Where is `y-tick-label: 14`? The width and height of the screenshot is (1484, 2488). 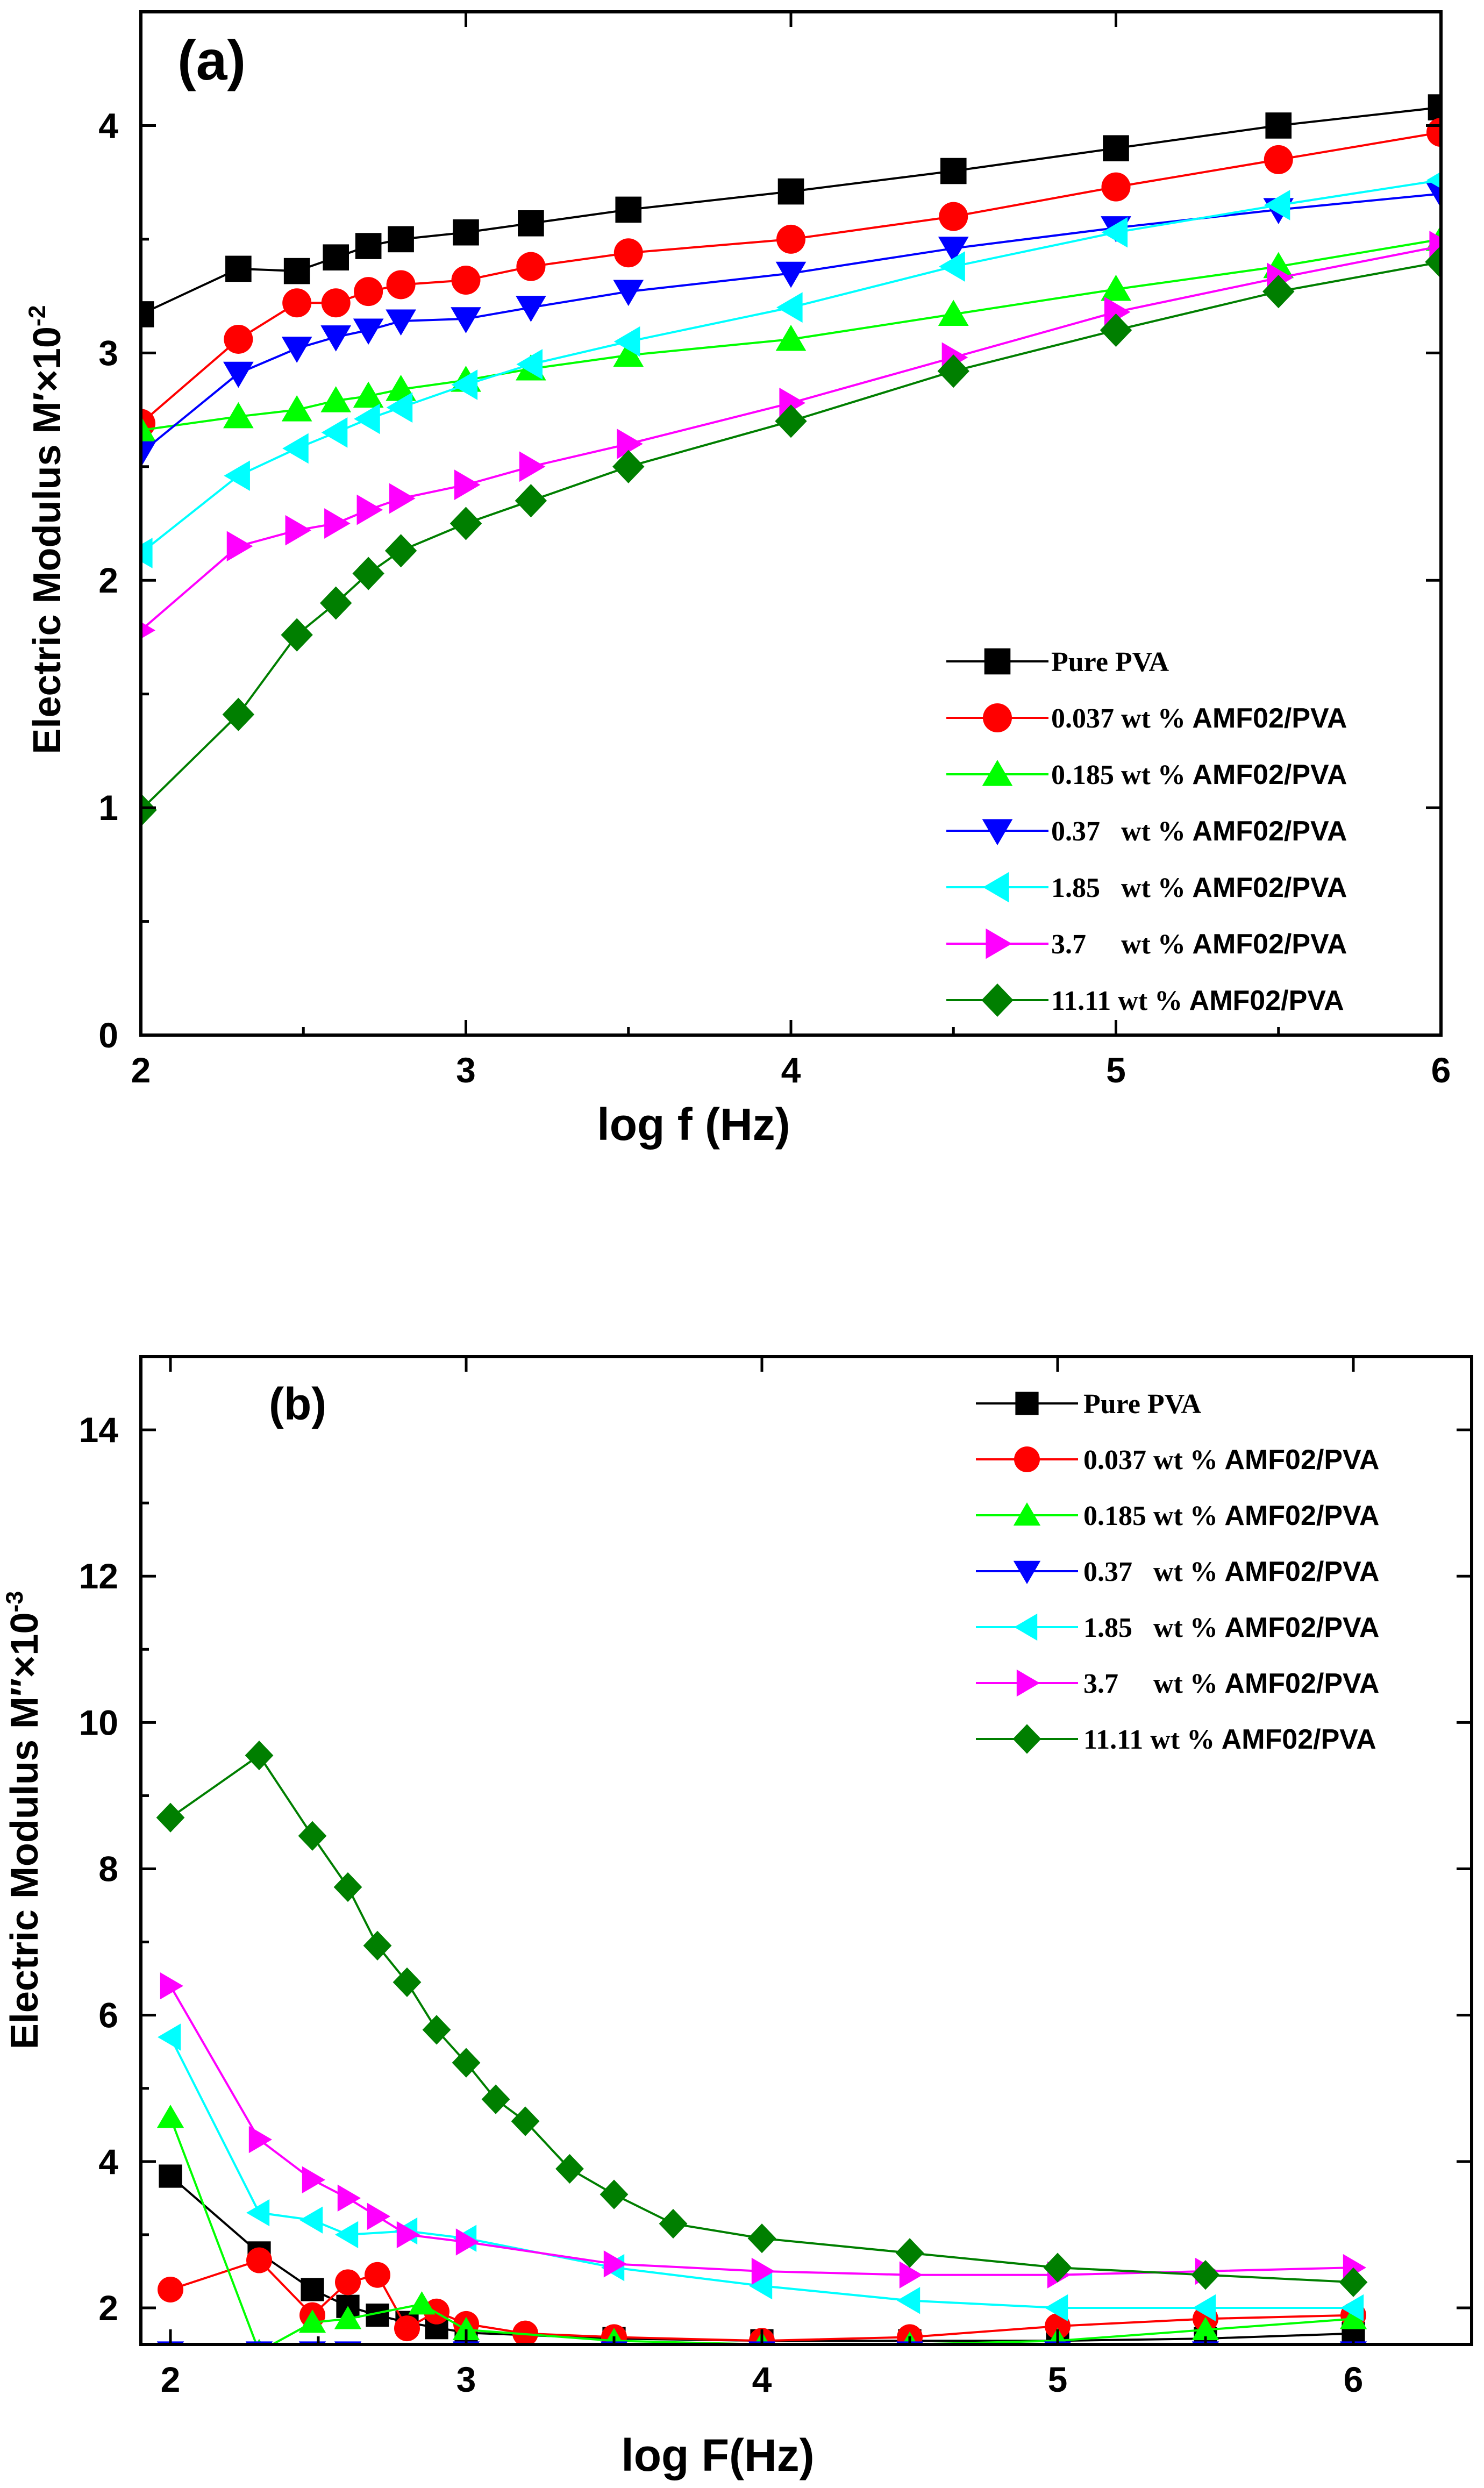
y-tick-label: 14 is located at coordinates (99, 1430).